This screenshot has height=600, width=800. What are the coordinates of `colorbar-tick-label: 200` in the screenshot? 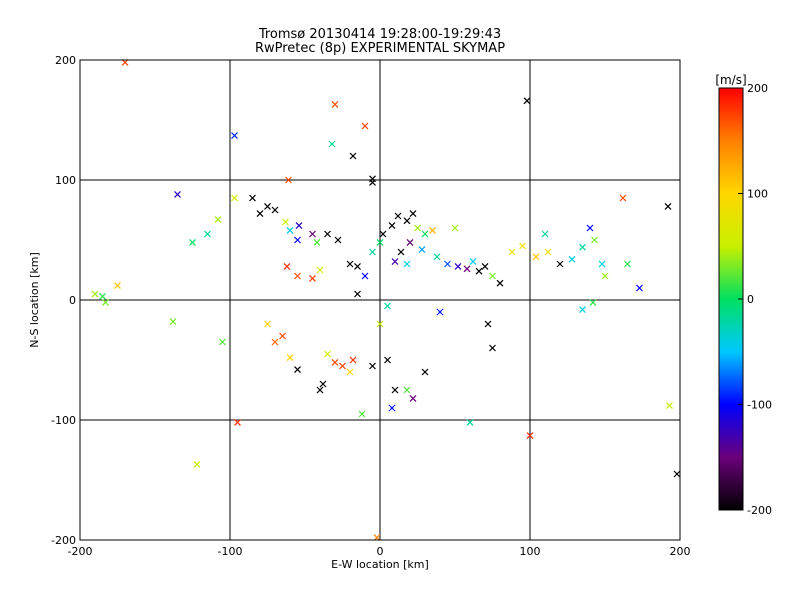 It's located at (757, 88).